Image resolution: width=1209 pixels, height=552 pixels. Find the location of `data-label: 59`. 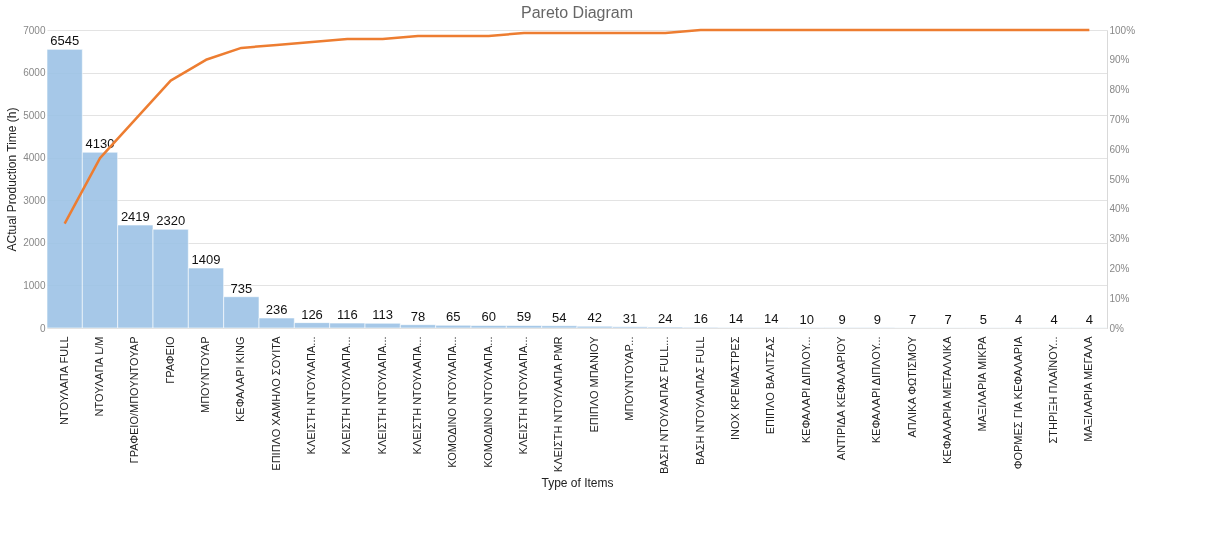

data-label: 59 is located at coordinates (524, 317).